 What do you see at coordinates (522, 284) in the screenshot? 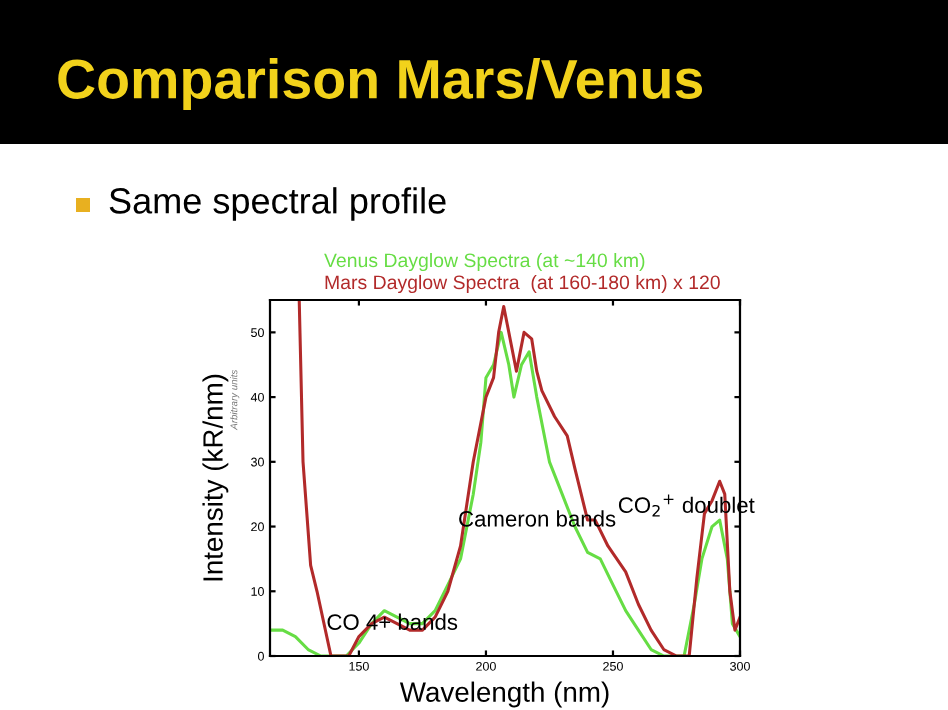
I see `series-label: Mars Dayglow Spectra (at 160-180 km) x 120` at bounding box center [522, 284].